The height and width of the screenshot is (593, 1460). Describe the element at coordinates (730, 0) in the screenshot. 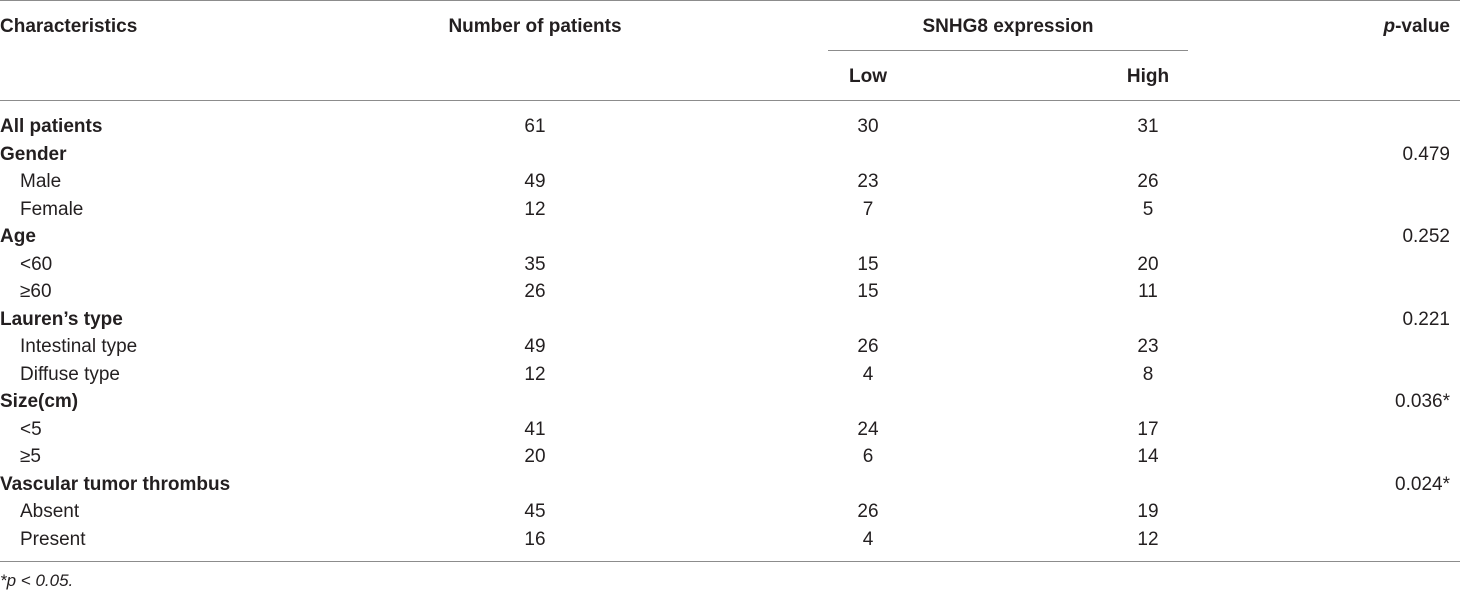

I see `table-top-rule` at that location.